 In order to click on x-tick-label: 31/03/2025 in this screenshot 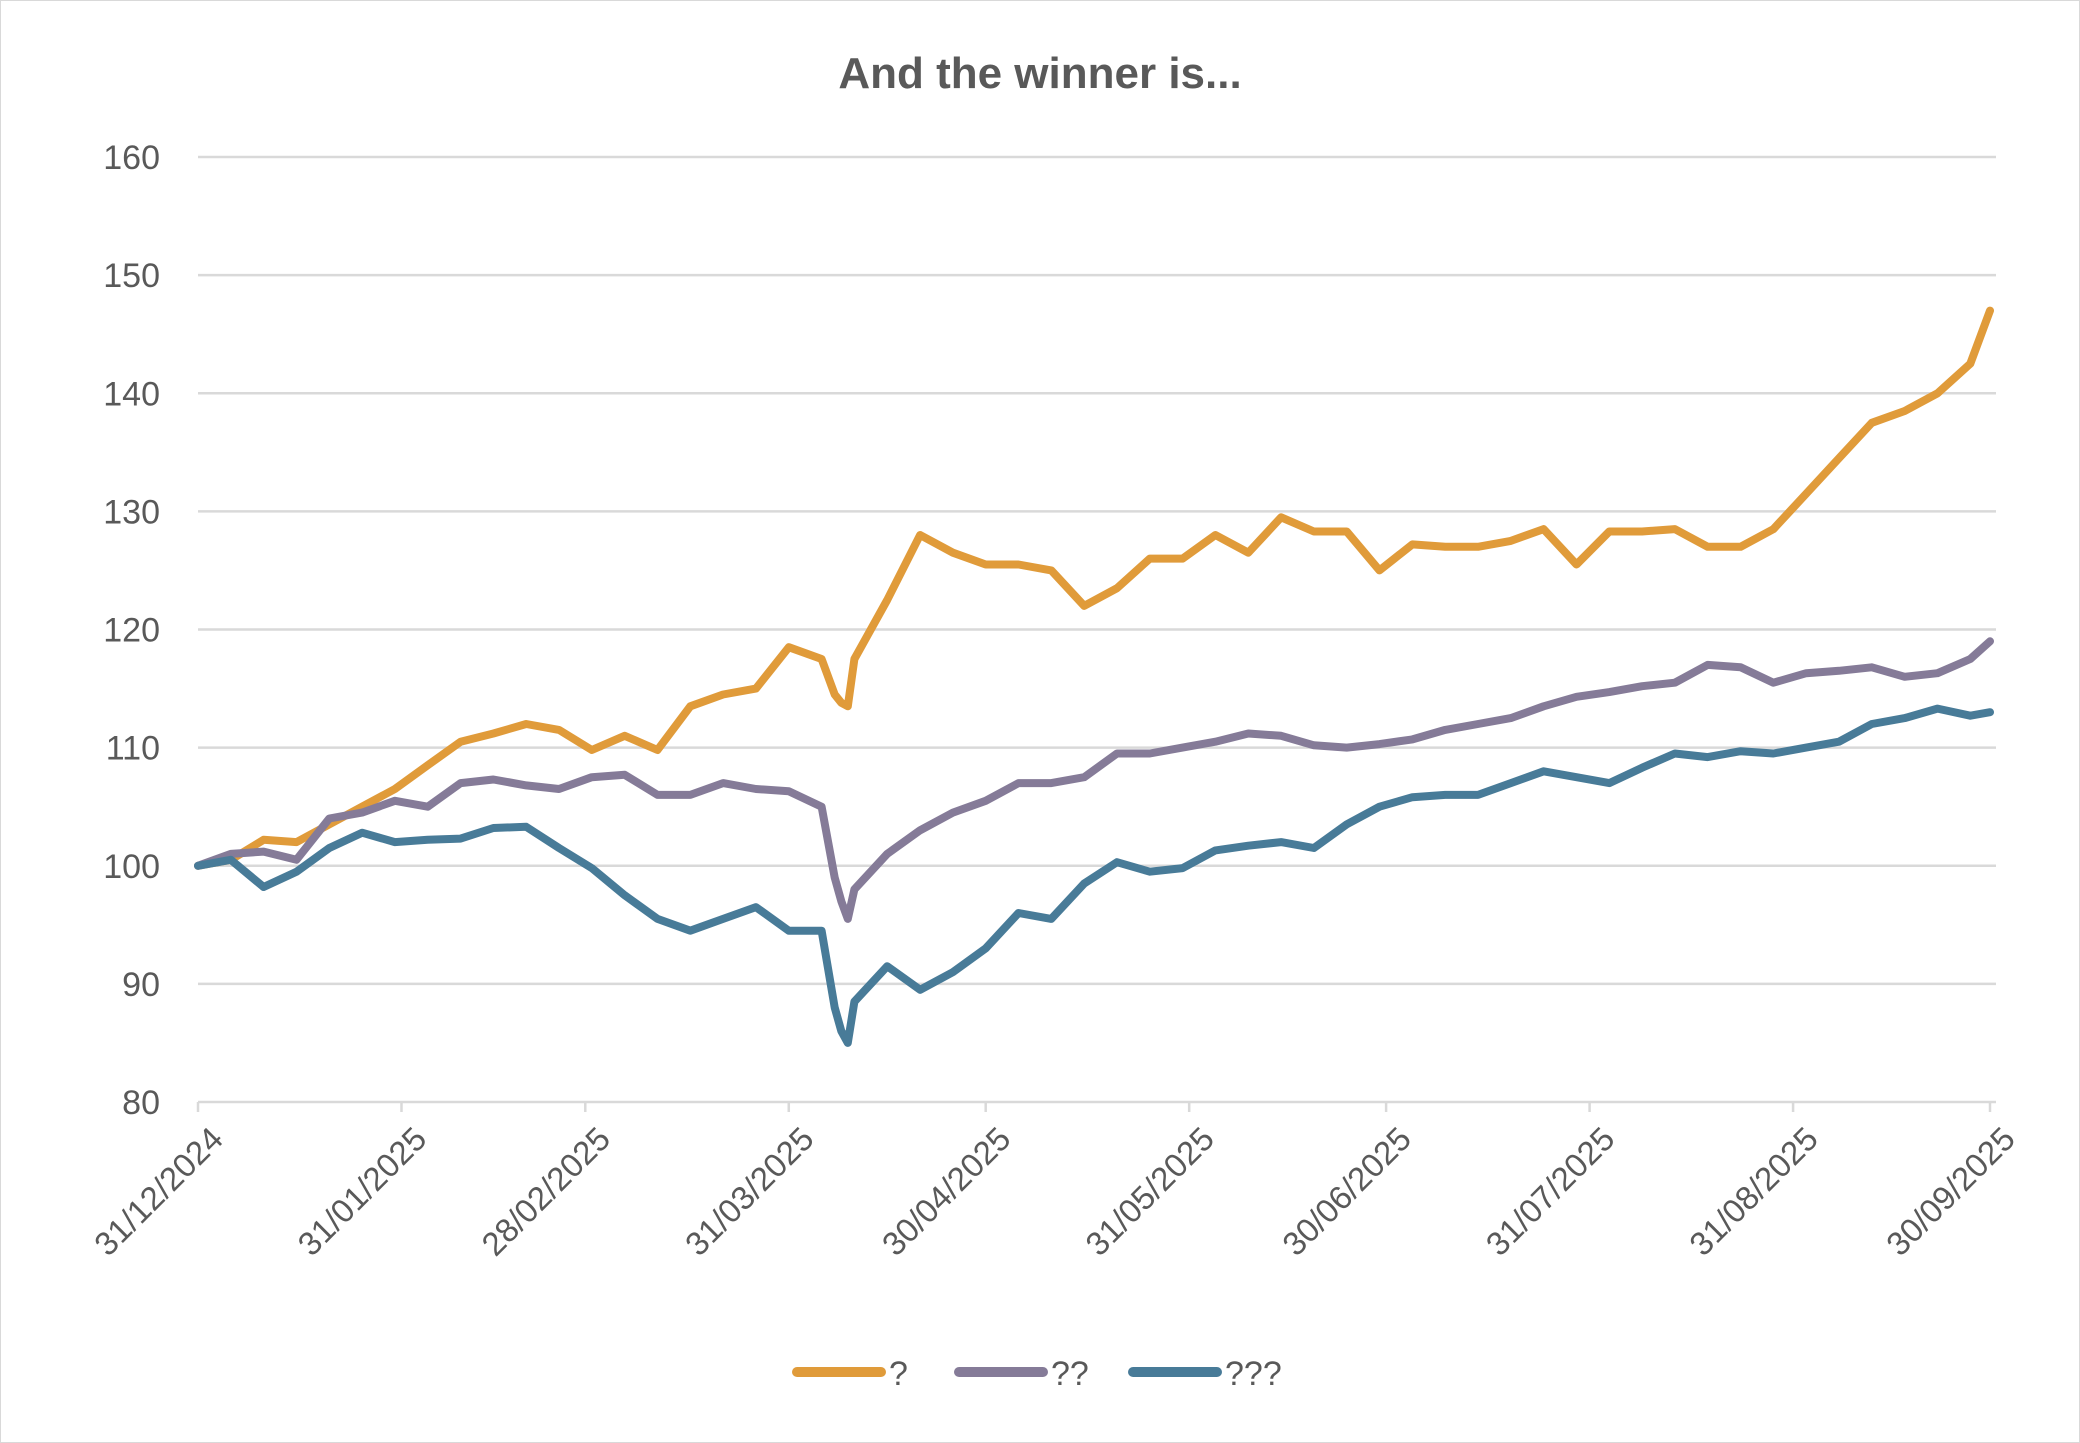, I will do `click(749, 1191)`.